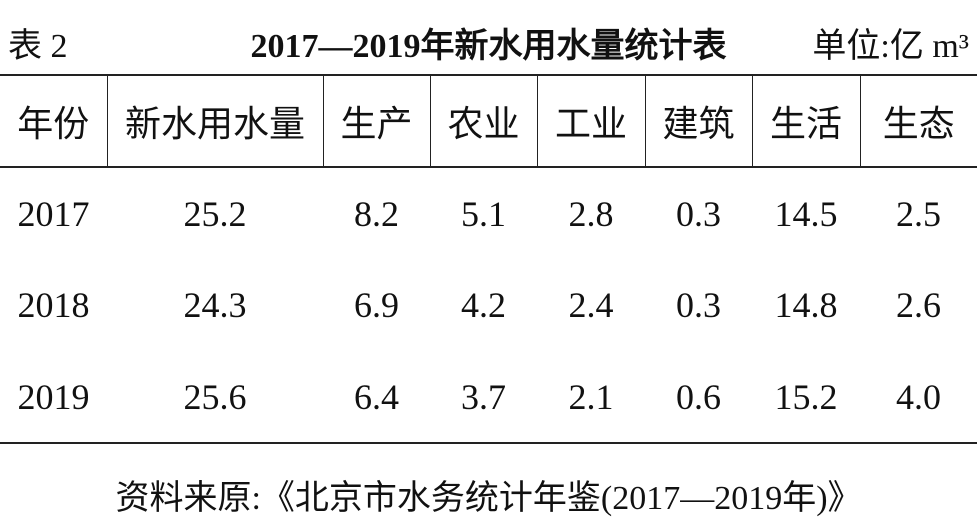 This screenshot has height=519, width=977. Describe the element at coordinates (918, 213) in the screenshot. I see `table-cell: 2.5` at that location.